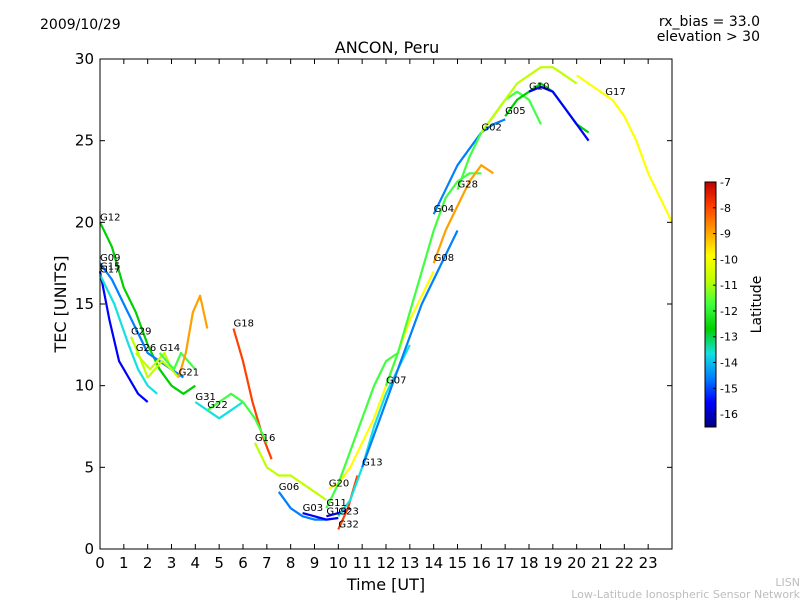 Image resolution: width=800 pixels, height=601 pixels. What do you see at coordinates (481, 563) in the screenshot?
I see `x-tick-label: 16` at bounding box center [481, 563].